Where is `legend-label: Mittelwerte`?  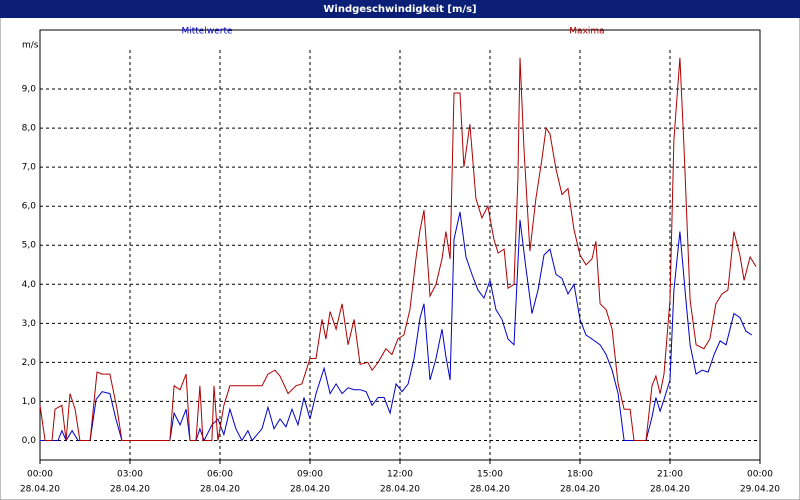 legend-label: Mittelwerte is located at coordinates (206, 32).